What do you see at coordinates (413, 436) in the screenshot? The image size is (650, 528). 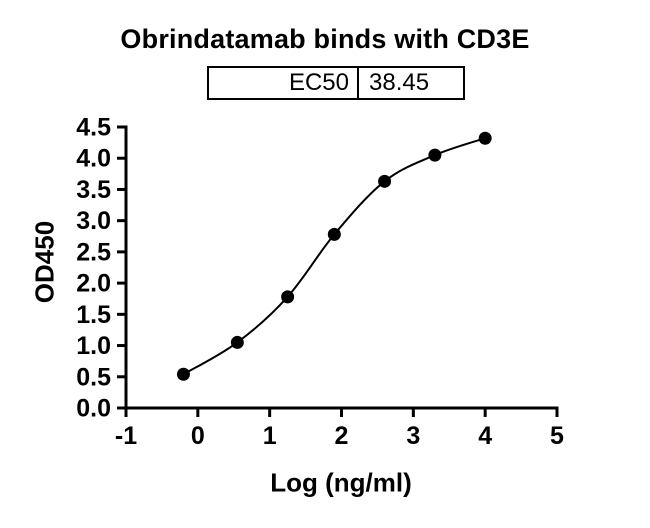 I see `x-tick-label: 3` at bounding box center [413, 436].